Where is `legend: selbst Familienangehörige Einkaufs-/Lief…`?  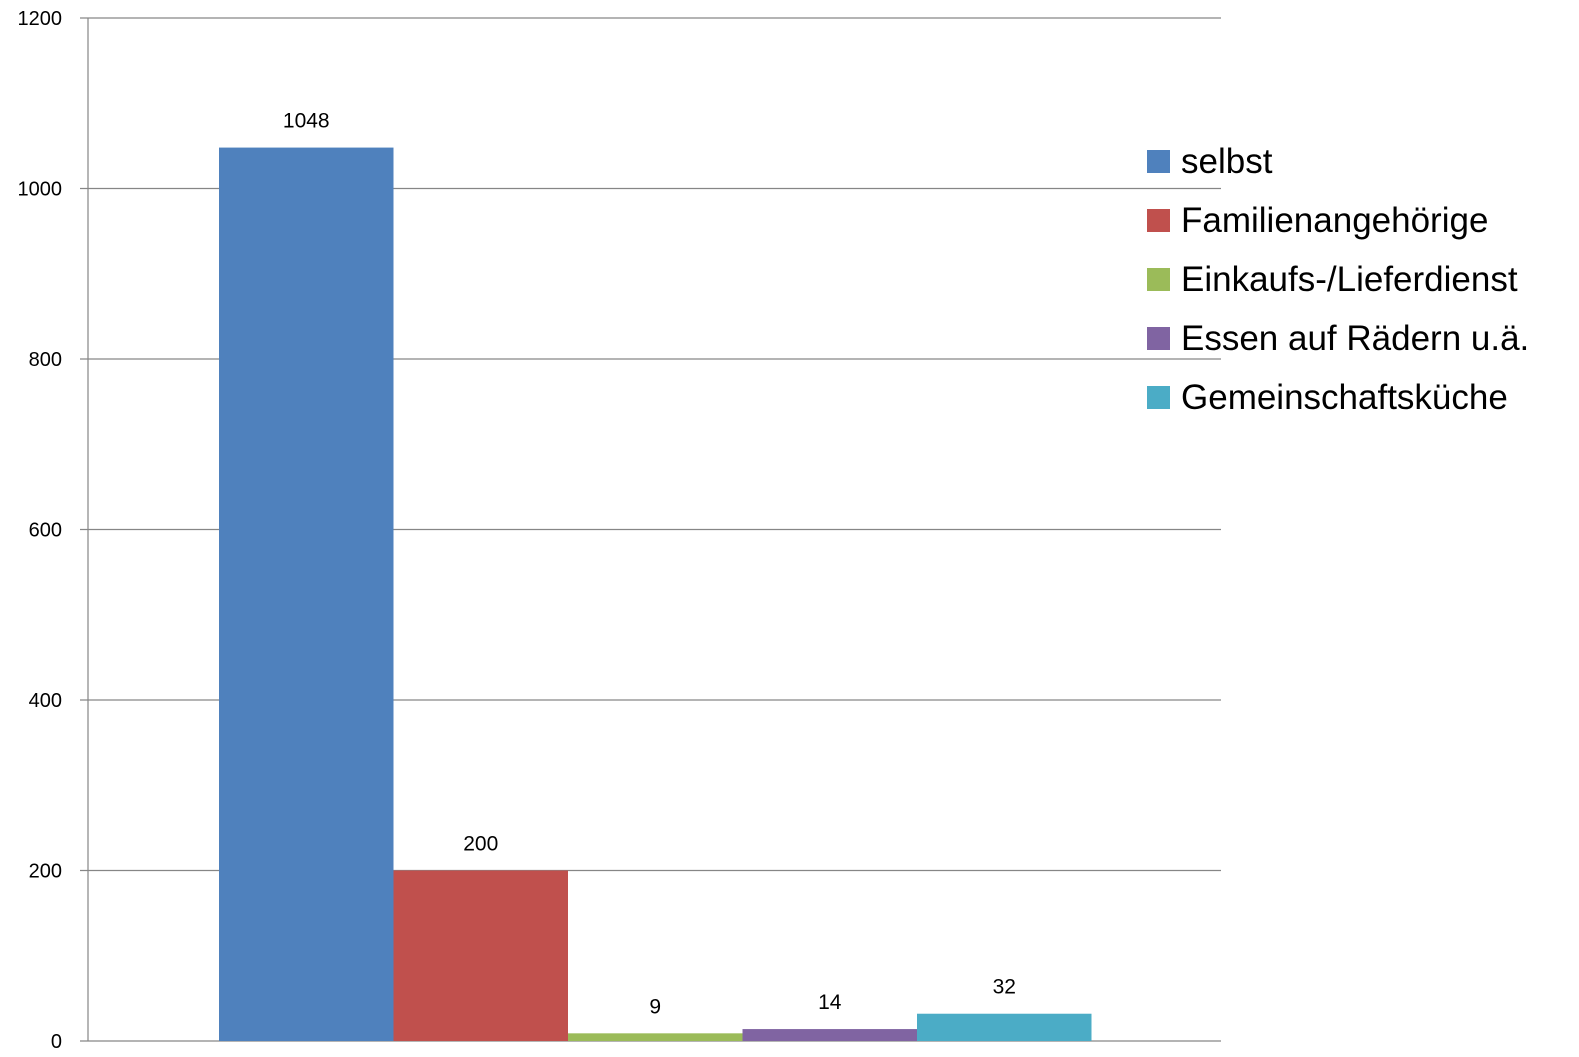
legend: selbst Familienangehörige Einkaufs-/Lief… is located at coordinates (1338, 279).